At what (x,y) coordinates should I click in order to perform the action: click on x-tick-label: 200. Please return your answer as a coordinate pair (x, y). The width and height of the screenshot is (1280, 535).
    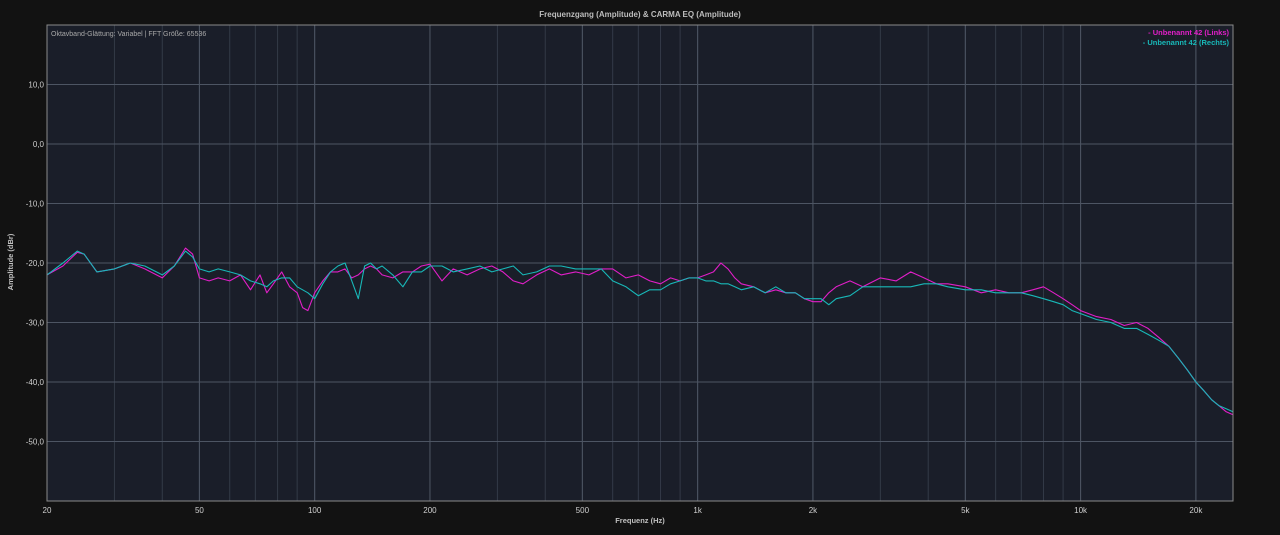
    Looking at the image, I should click on (430, 510).